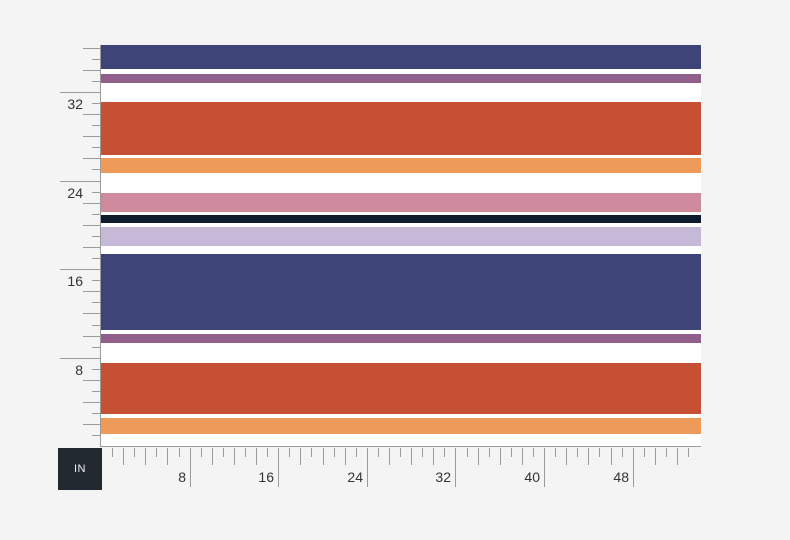 This screenshot has width=790, height=540. I want to click on stripe-lavender, so click(401, 236).